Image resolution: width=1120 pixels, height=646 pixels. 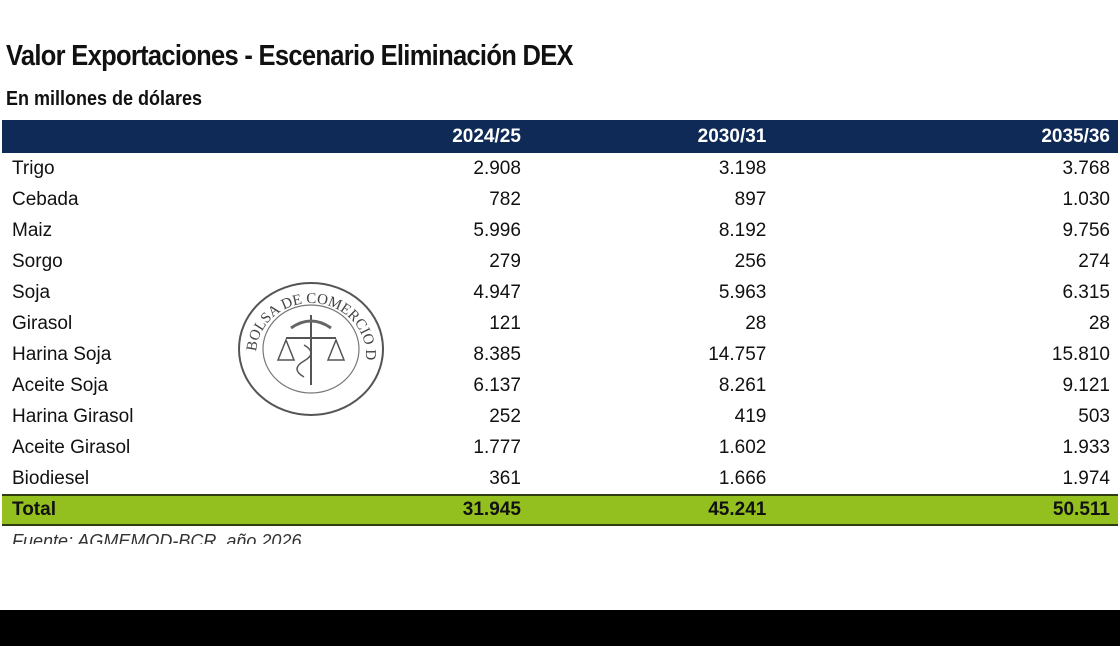 What do you see at coordinates (33, 168) in the screenshot?
I see `row-label: Trigo` at bounding box center [33, 168].